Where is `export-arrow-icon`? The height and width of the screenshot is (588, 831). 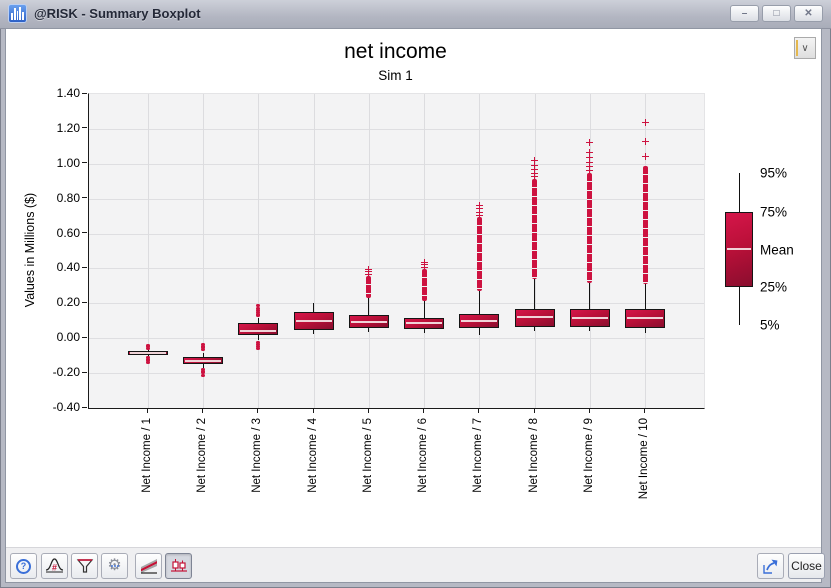 export-arrow-icon is located at coordinates (770, 566).